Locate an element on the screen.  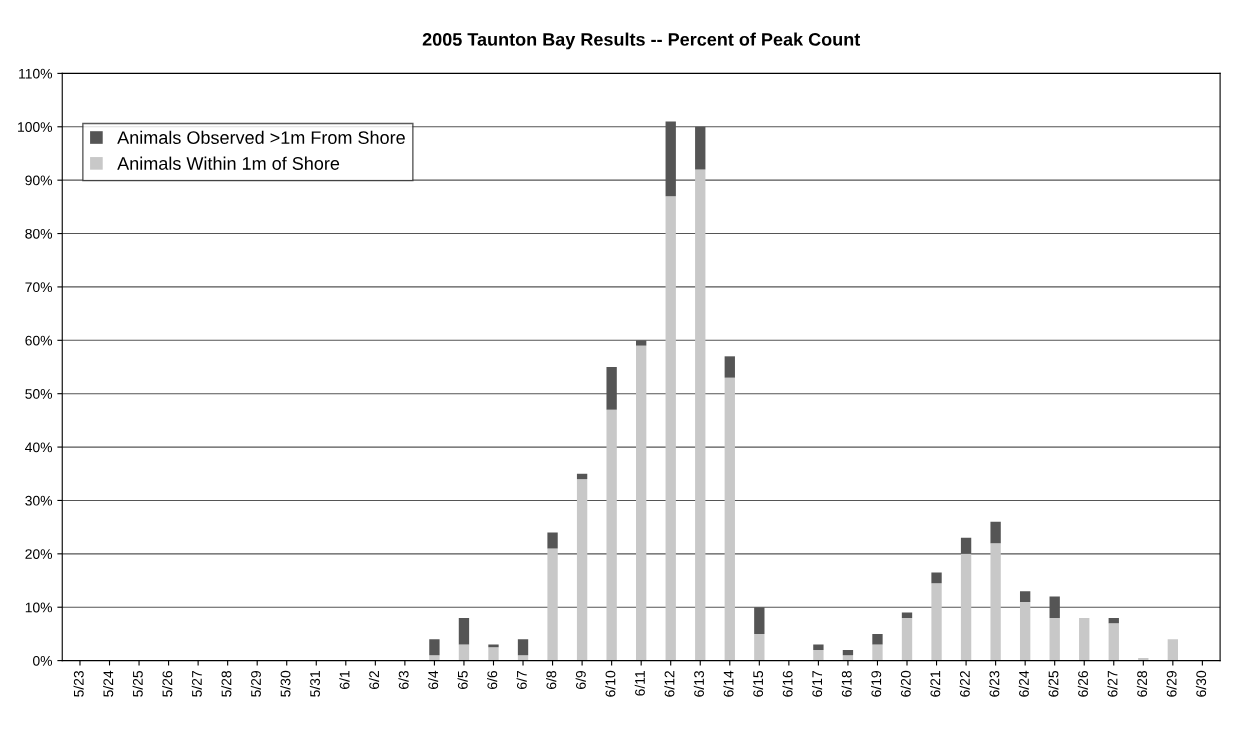
y-tick-label: 50% is located at coordinates (39, 394).